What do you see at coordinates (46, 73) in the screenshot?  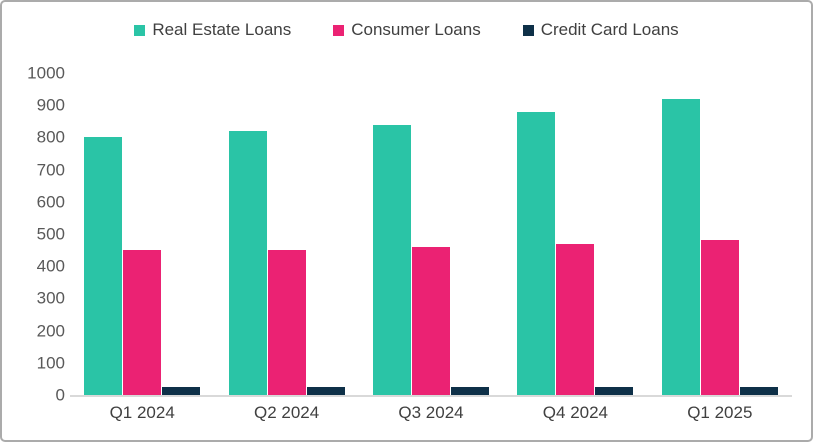 I see `y-tick-label: 1000` at bounding box center [46, 73].